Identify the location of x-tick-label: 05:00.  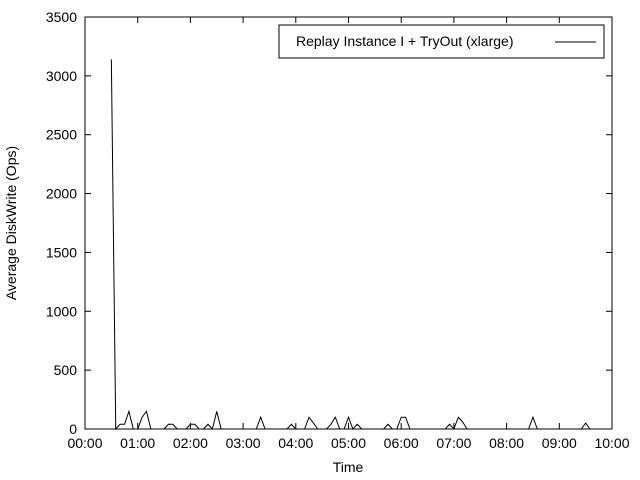
(348, 443).